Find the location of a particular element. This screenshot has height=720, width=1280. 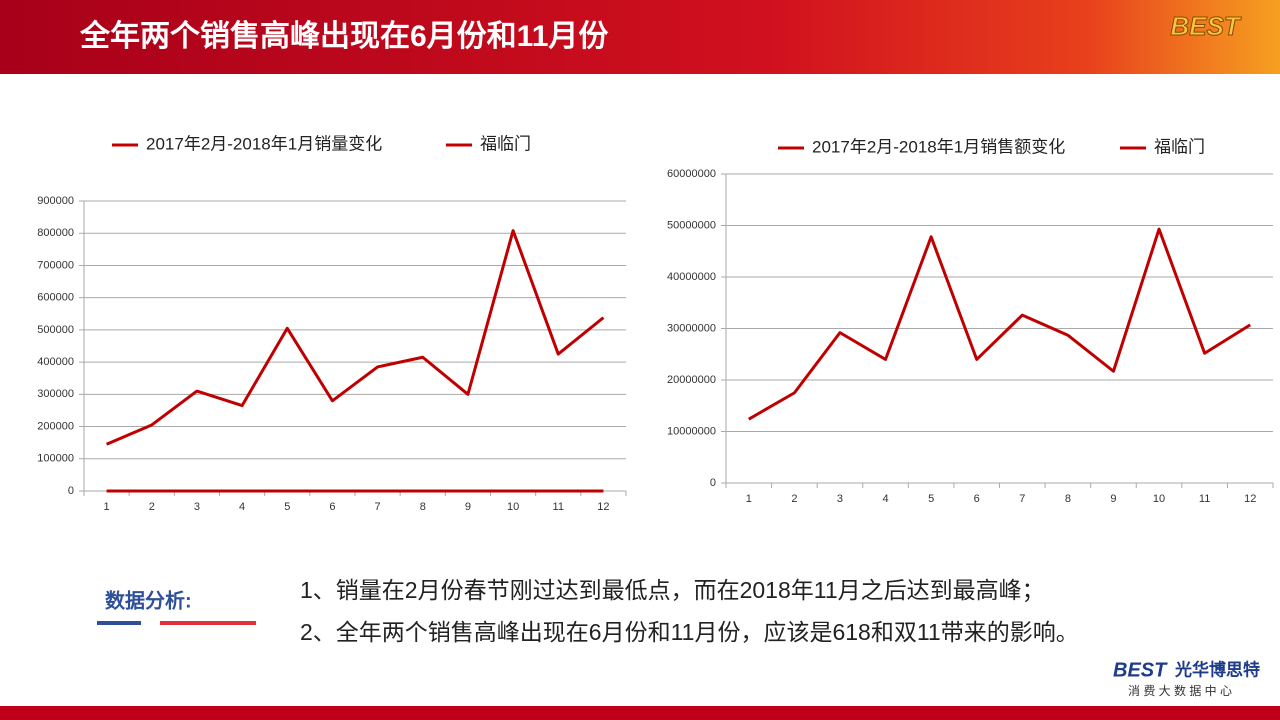

y-tick-label: 400000 is located at coordinates (55, 362).